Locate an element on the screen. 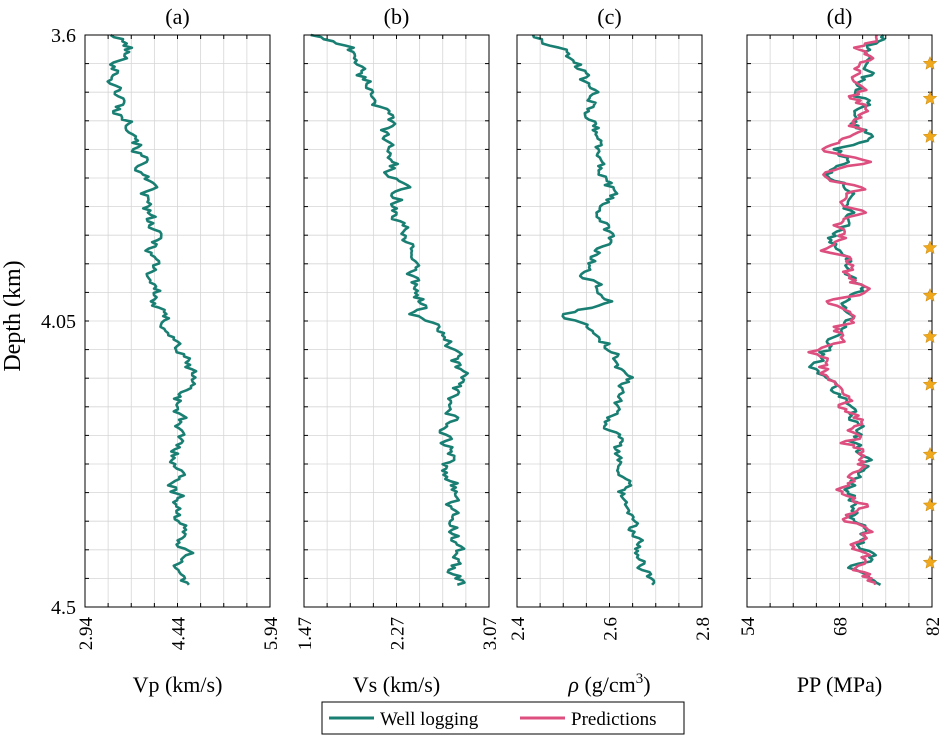 This screenshot has width=941, height=736. legend: Well logging Predictions is located at coordinates (503, 718).